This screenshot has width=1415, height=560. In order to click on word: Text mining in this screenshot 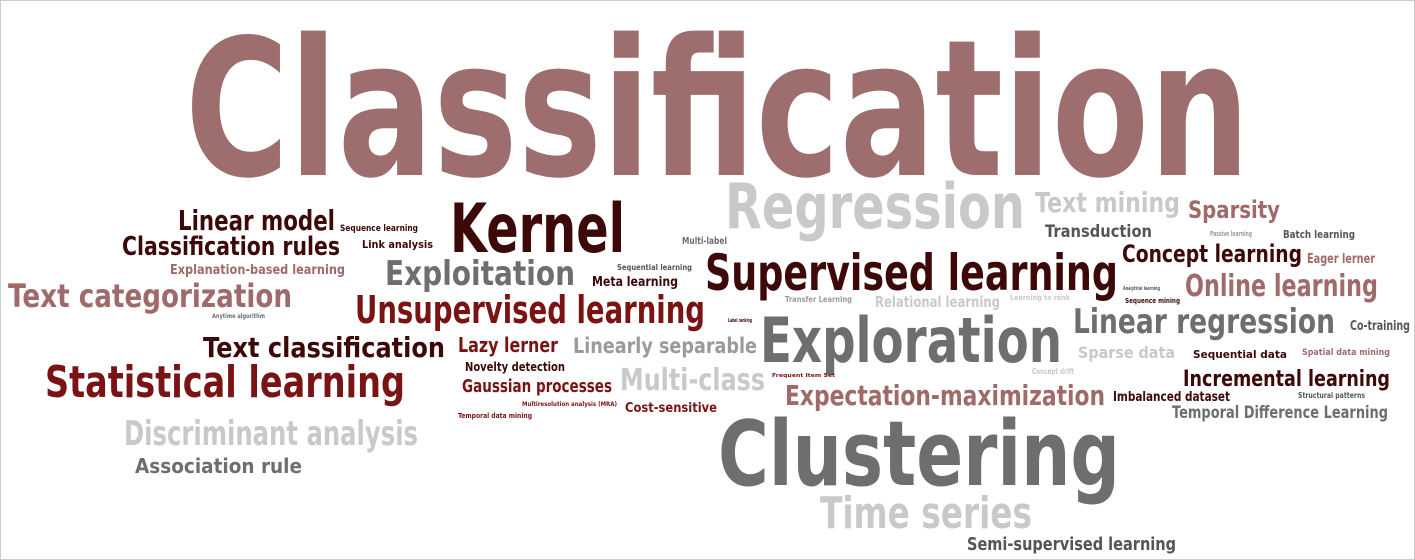, I will do `click(1107, 202)`.